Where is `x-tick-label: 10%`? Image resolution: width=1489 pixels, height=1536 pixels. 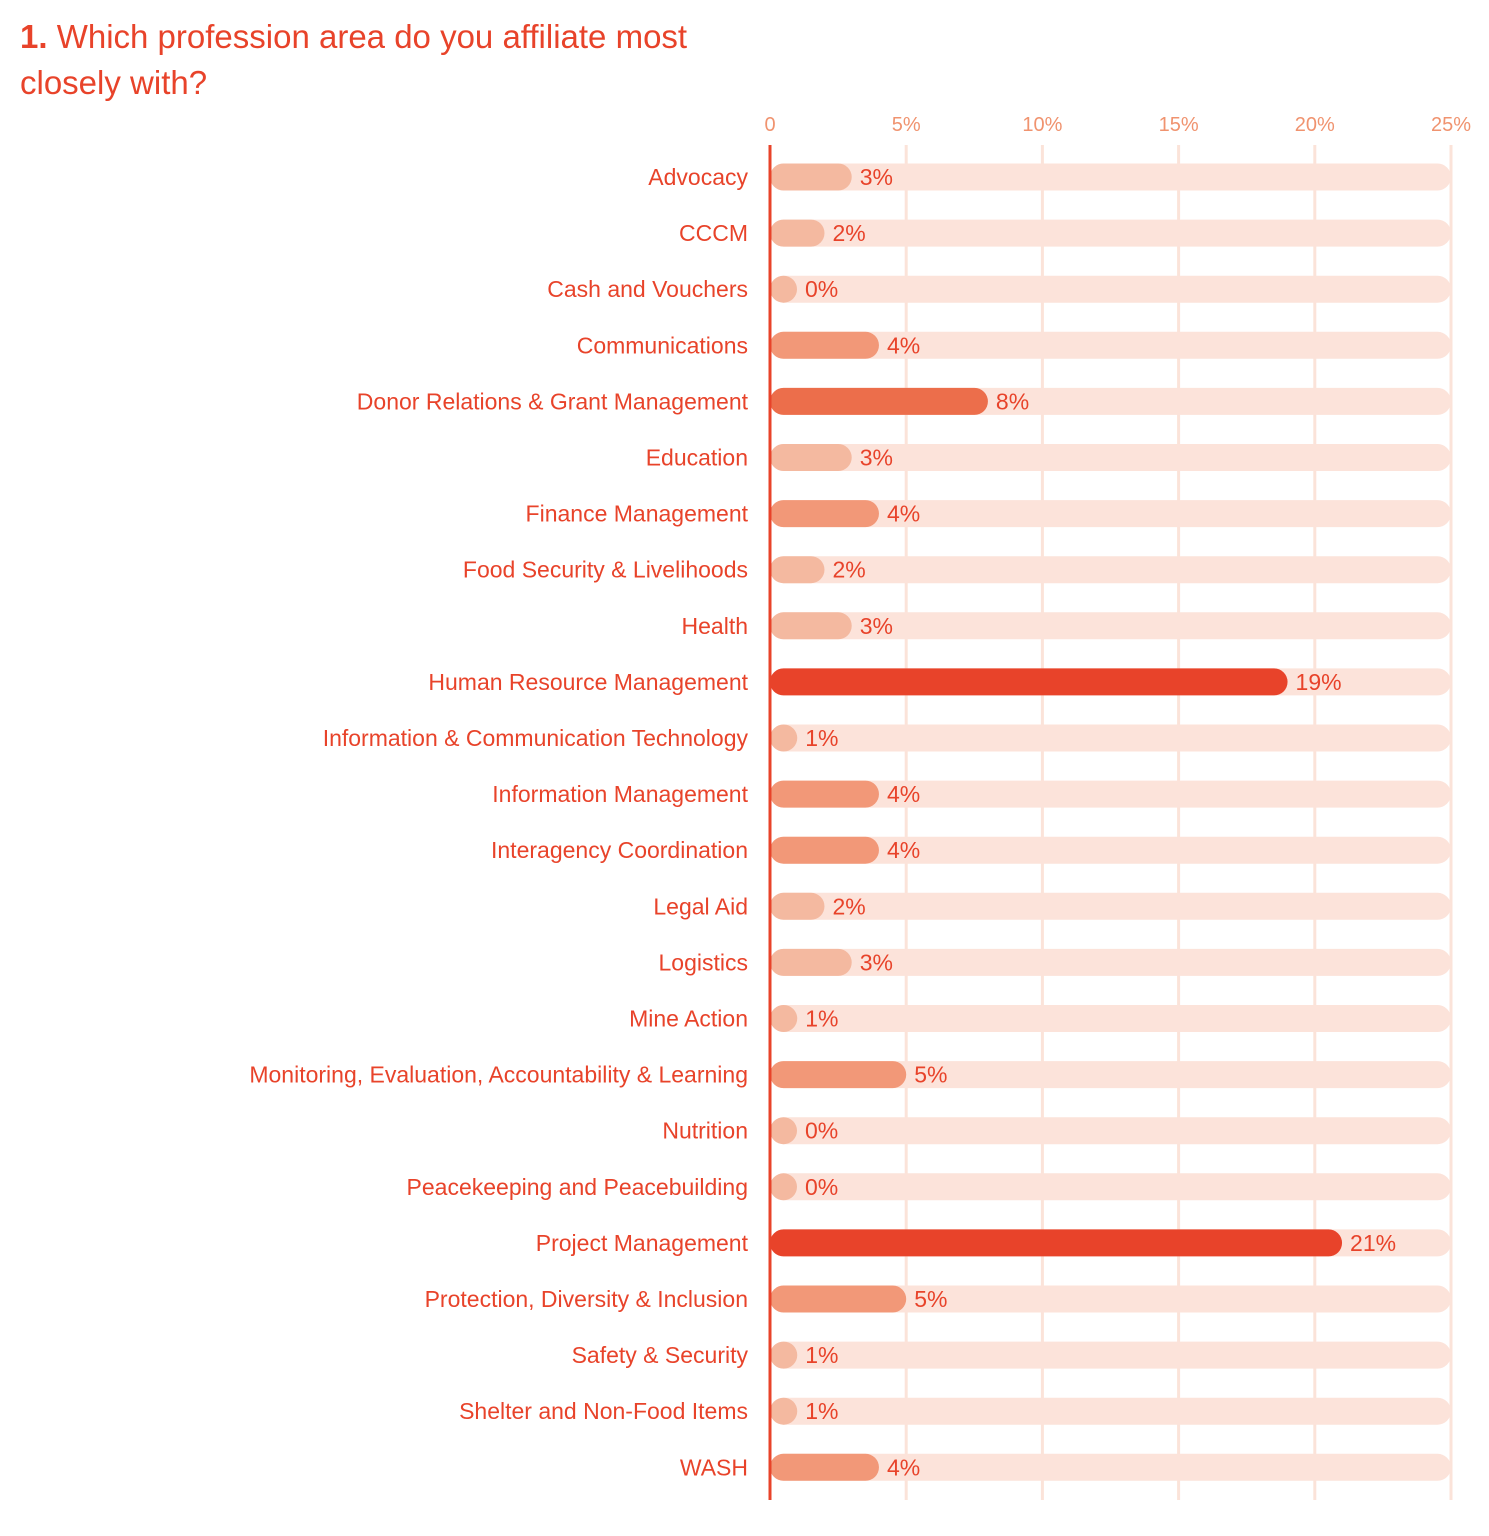 x-tick-label: 10% is located at coordinates (1042, 125).